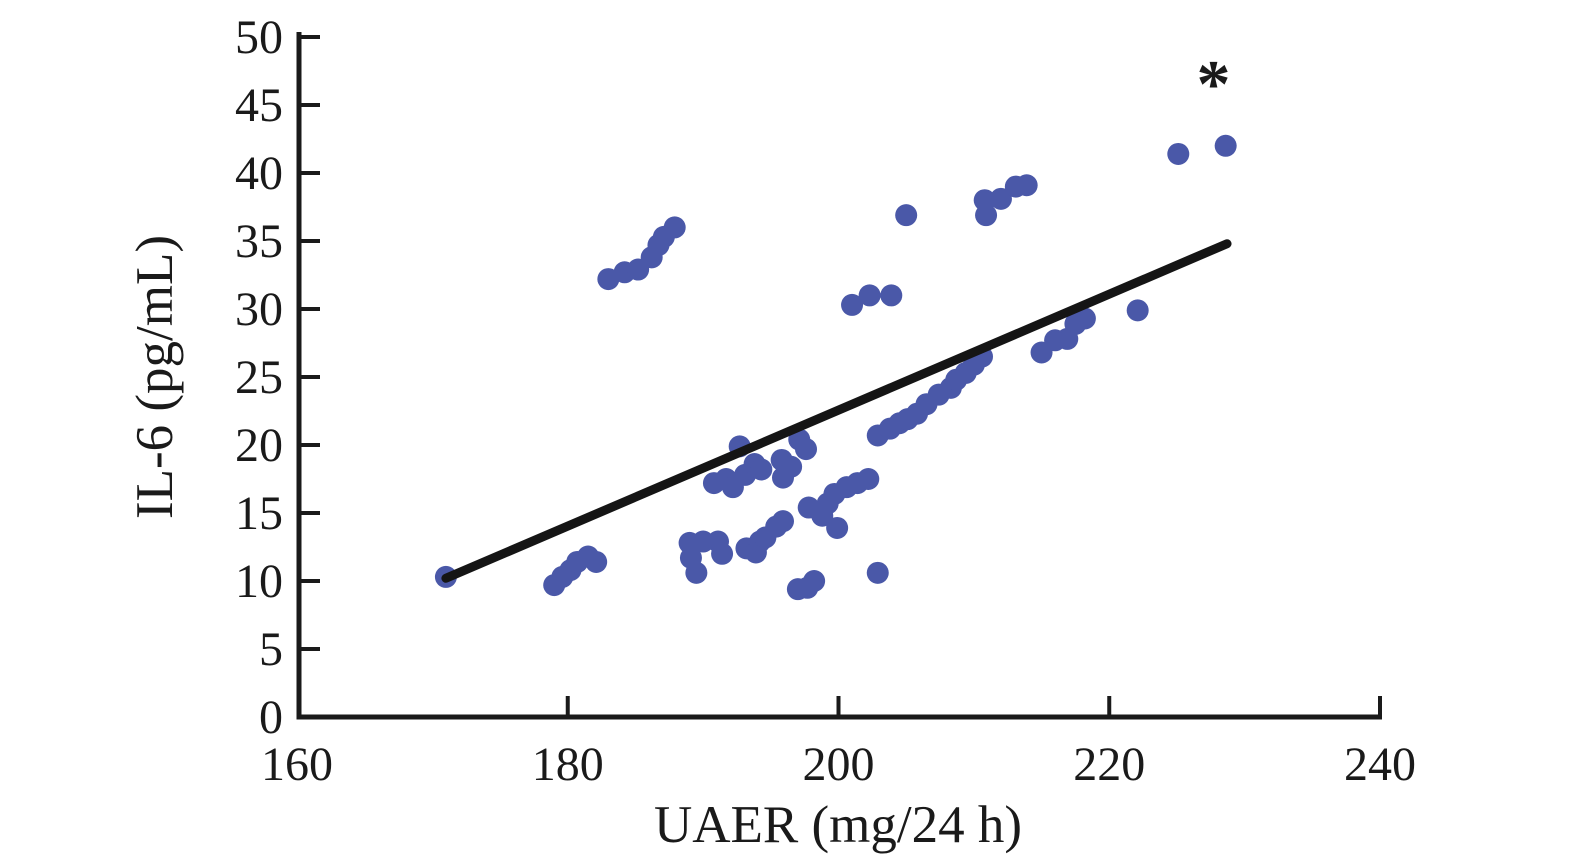  What do you see at coordinates (259, 241) in the screenshot?
I see `y-tick-label: 35` at bounding box center [259, 241].